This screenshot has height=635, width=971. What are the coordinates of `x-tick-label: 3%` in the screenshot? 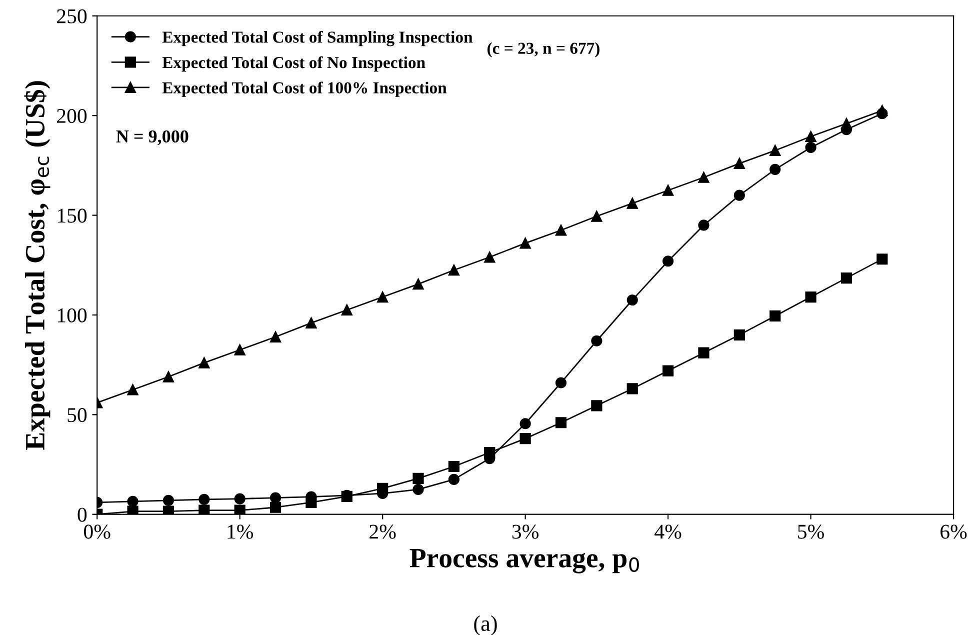 It's located at (525, 531).